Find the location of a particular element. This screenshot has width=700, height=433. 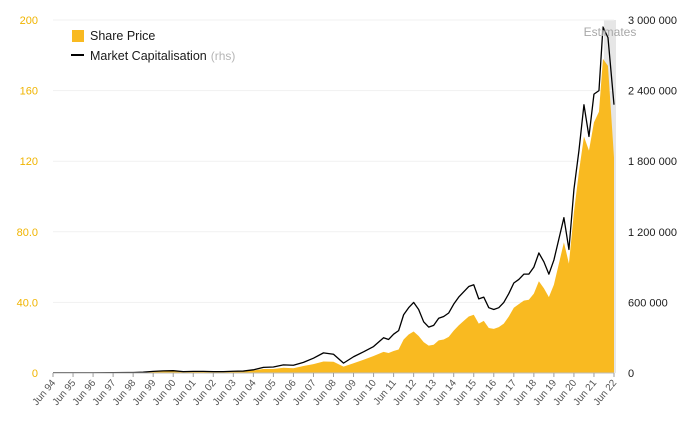

legend-item-share-price: Share Price is located at coordinates (113, 36).